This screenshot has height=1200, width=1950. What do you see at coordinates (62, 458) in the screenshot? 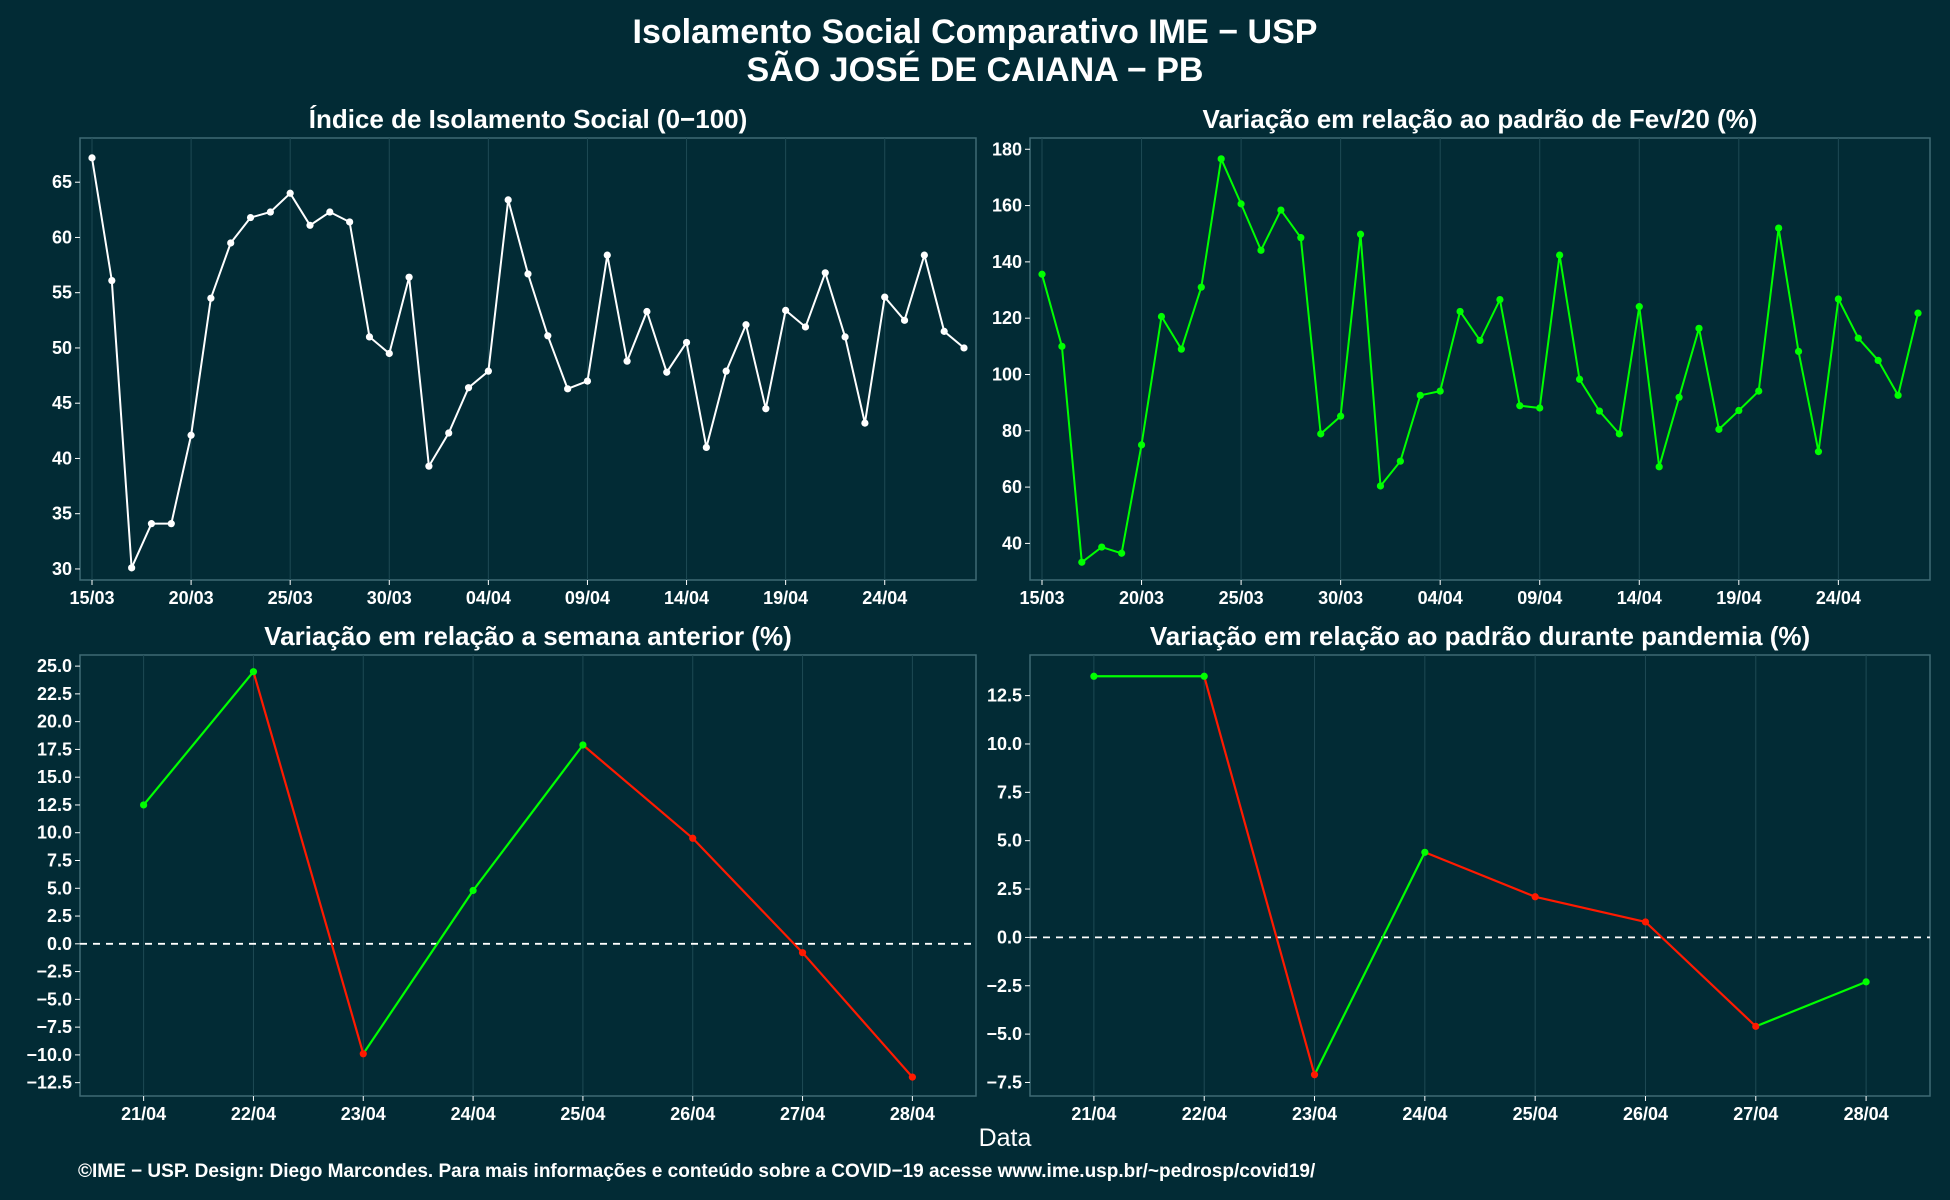
I see `y-tick-label: 40` at bounding box center [62, 458].